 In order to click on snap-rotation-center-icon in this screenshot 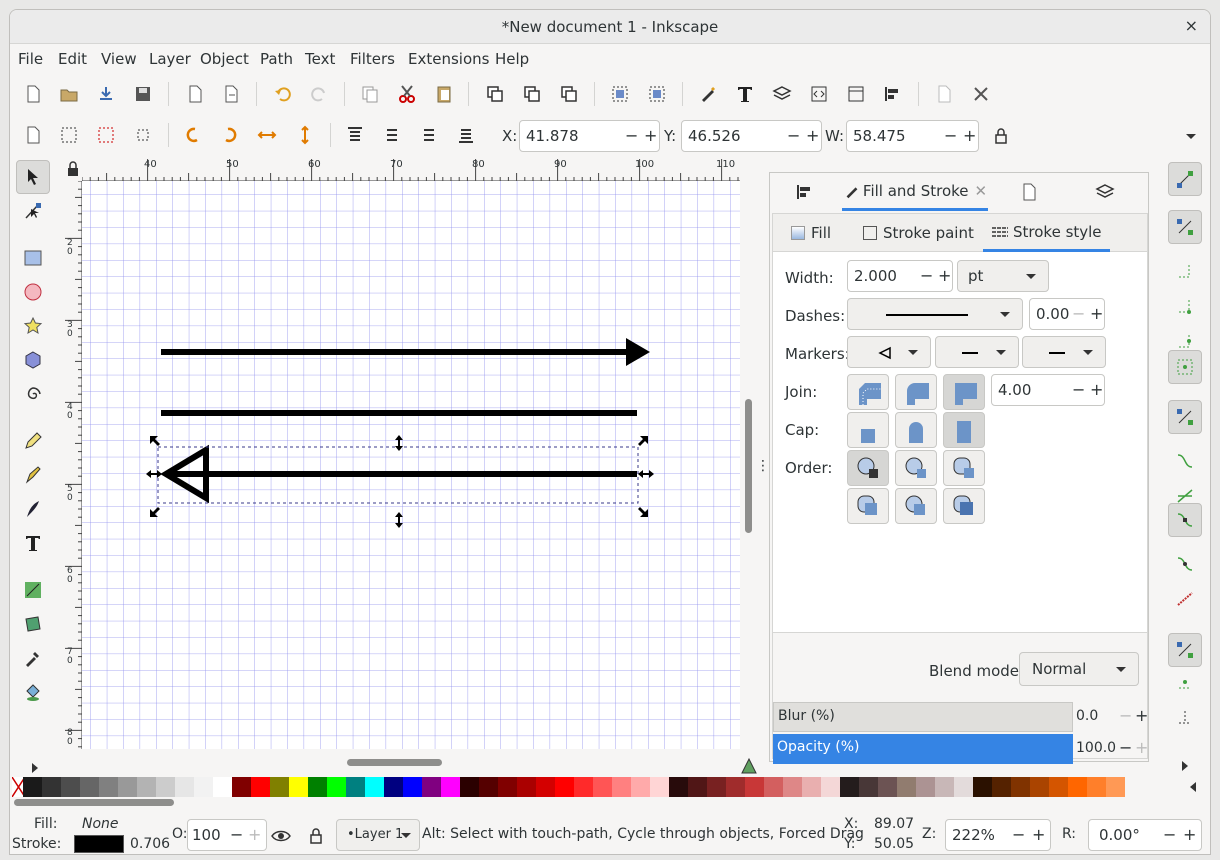, I will do `click(1185, 717)`.